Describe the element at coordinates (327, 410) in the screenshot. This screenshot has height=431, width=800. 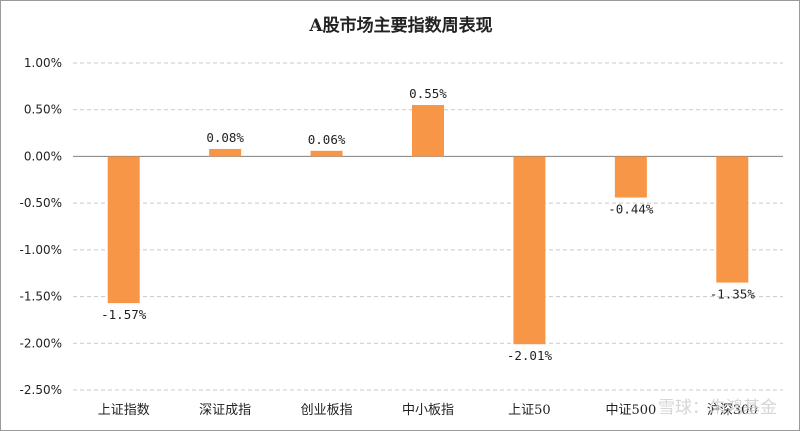
I see `category-label: 创业板指` at that location.